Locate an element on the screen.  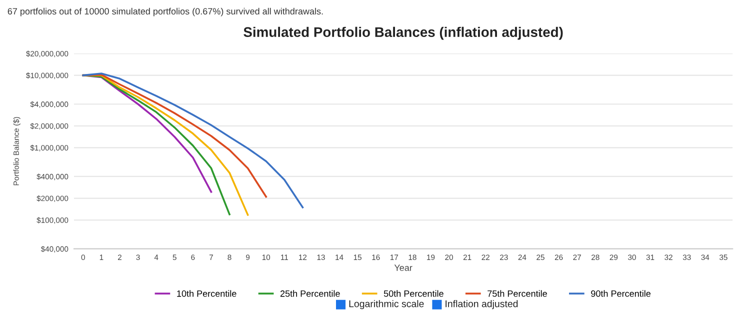
legend-label: 25th Percentile is located at coordinates (310, 293).